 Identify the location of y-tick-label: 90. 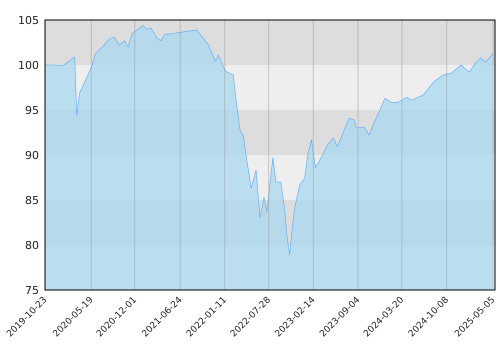
(32, 155).